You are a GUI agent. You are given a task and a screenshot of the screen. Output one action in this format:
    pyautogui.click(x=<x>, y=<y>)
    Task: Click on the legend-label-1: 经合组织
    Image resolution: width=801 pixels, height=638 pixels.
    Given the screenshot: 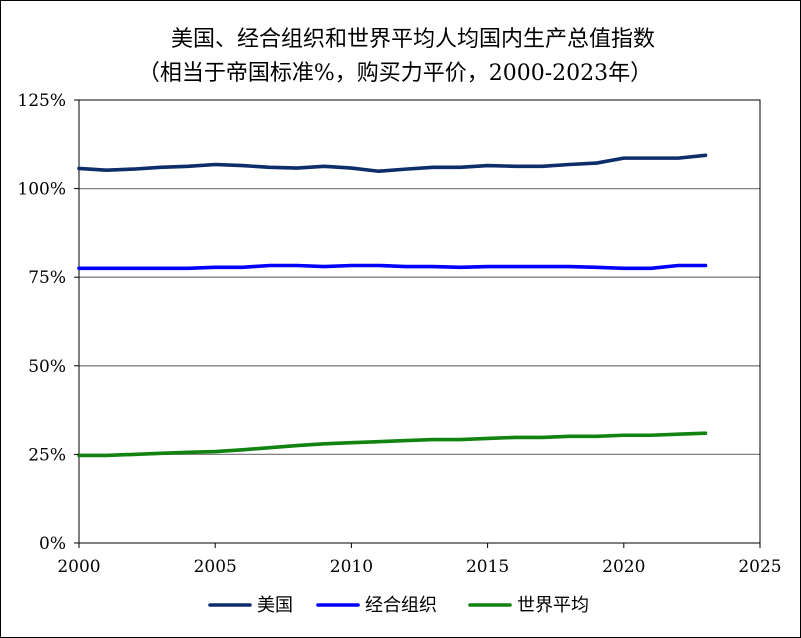 What is the action you would take?
    pyautogui.click(x=401, y=605)
    